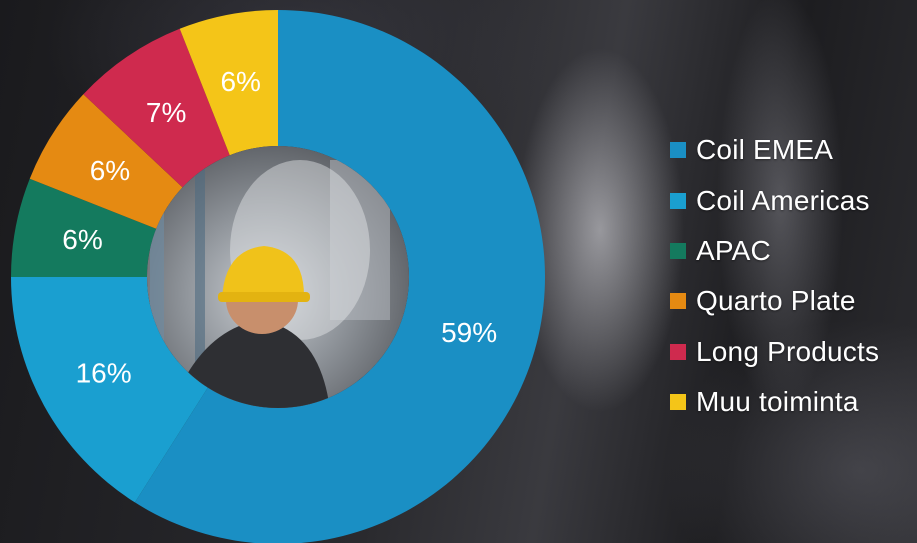 The width and height of the screenshot is (917, 543). What do you see at coordinates (733, 250) in the screenshot?
I see `legend-label: APAC` at bounding box center [733, 250].